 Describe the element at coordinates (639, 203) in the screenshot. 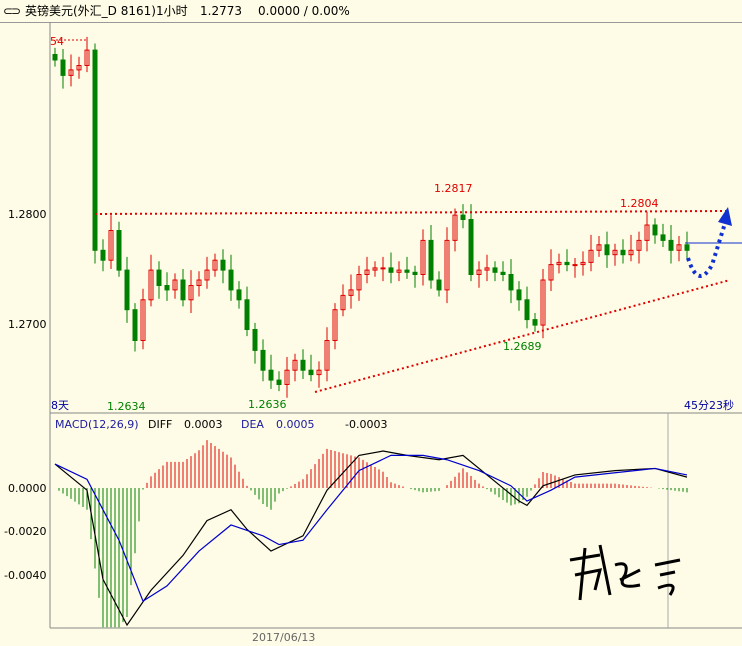

I see `annotation-high2: 1.2804` at that location.